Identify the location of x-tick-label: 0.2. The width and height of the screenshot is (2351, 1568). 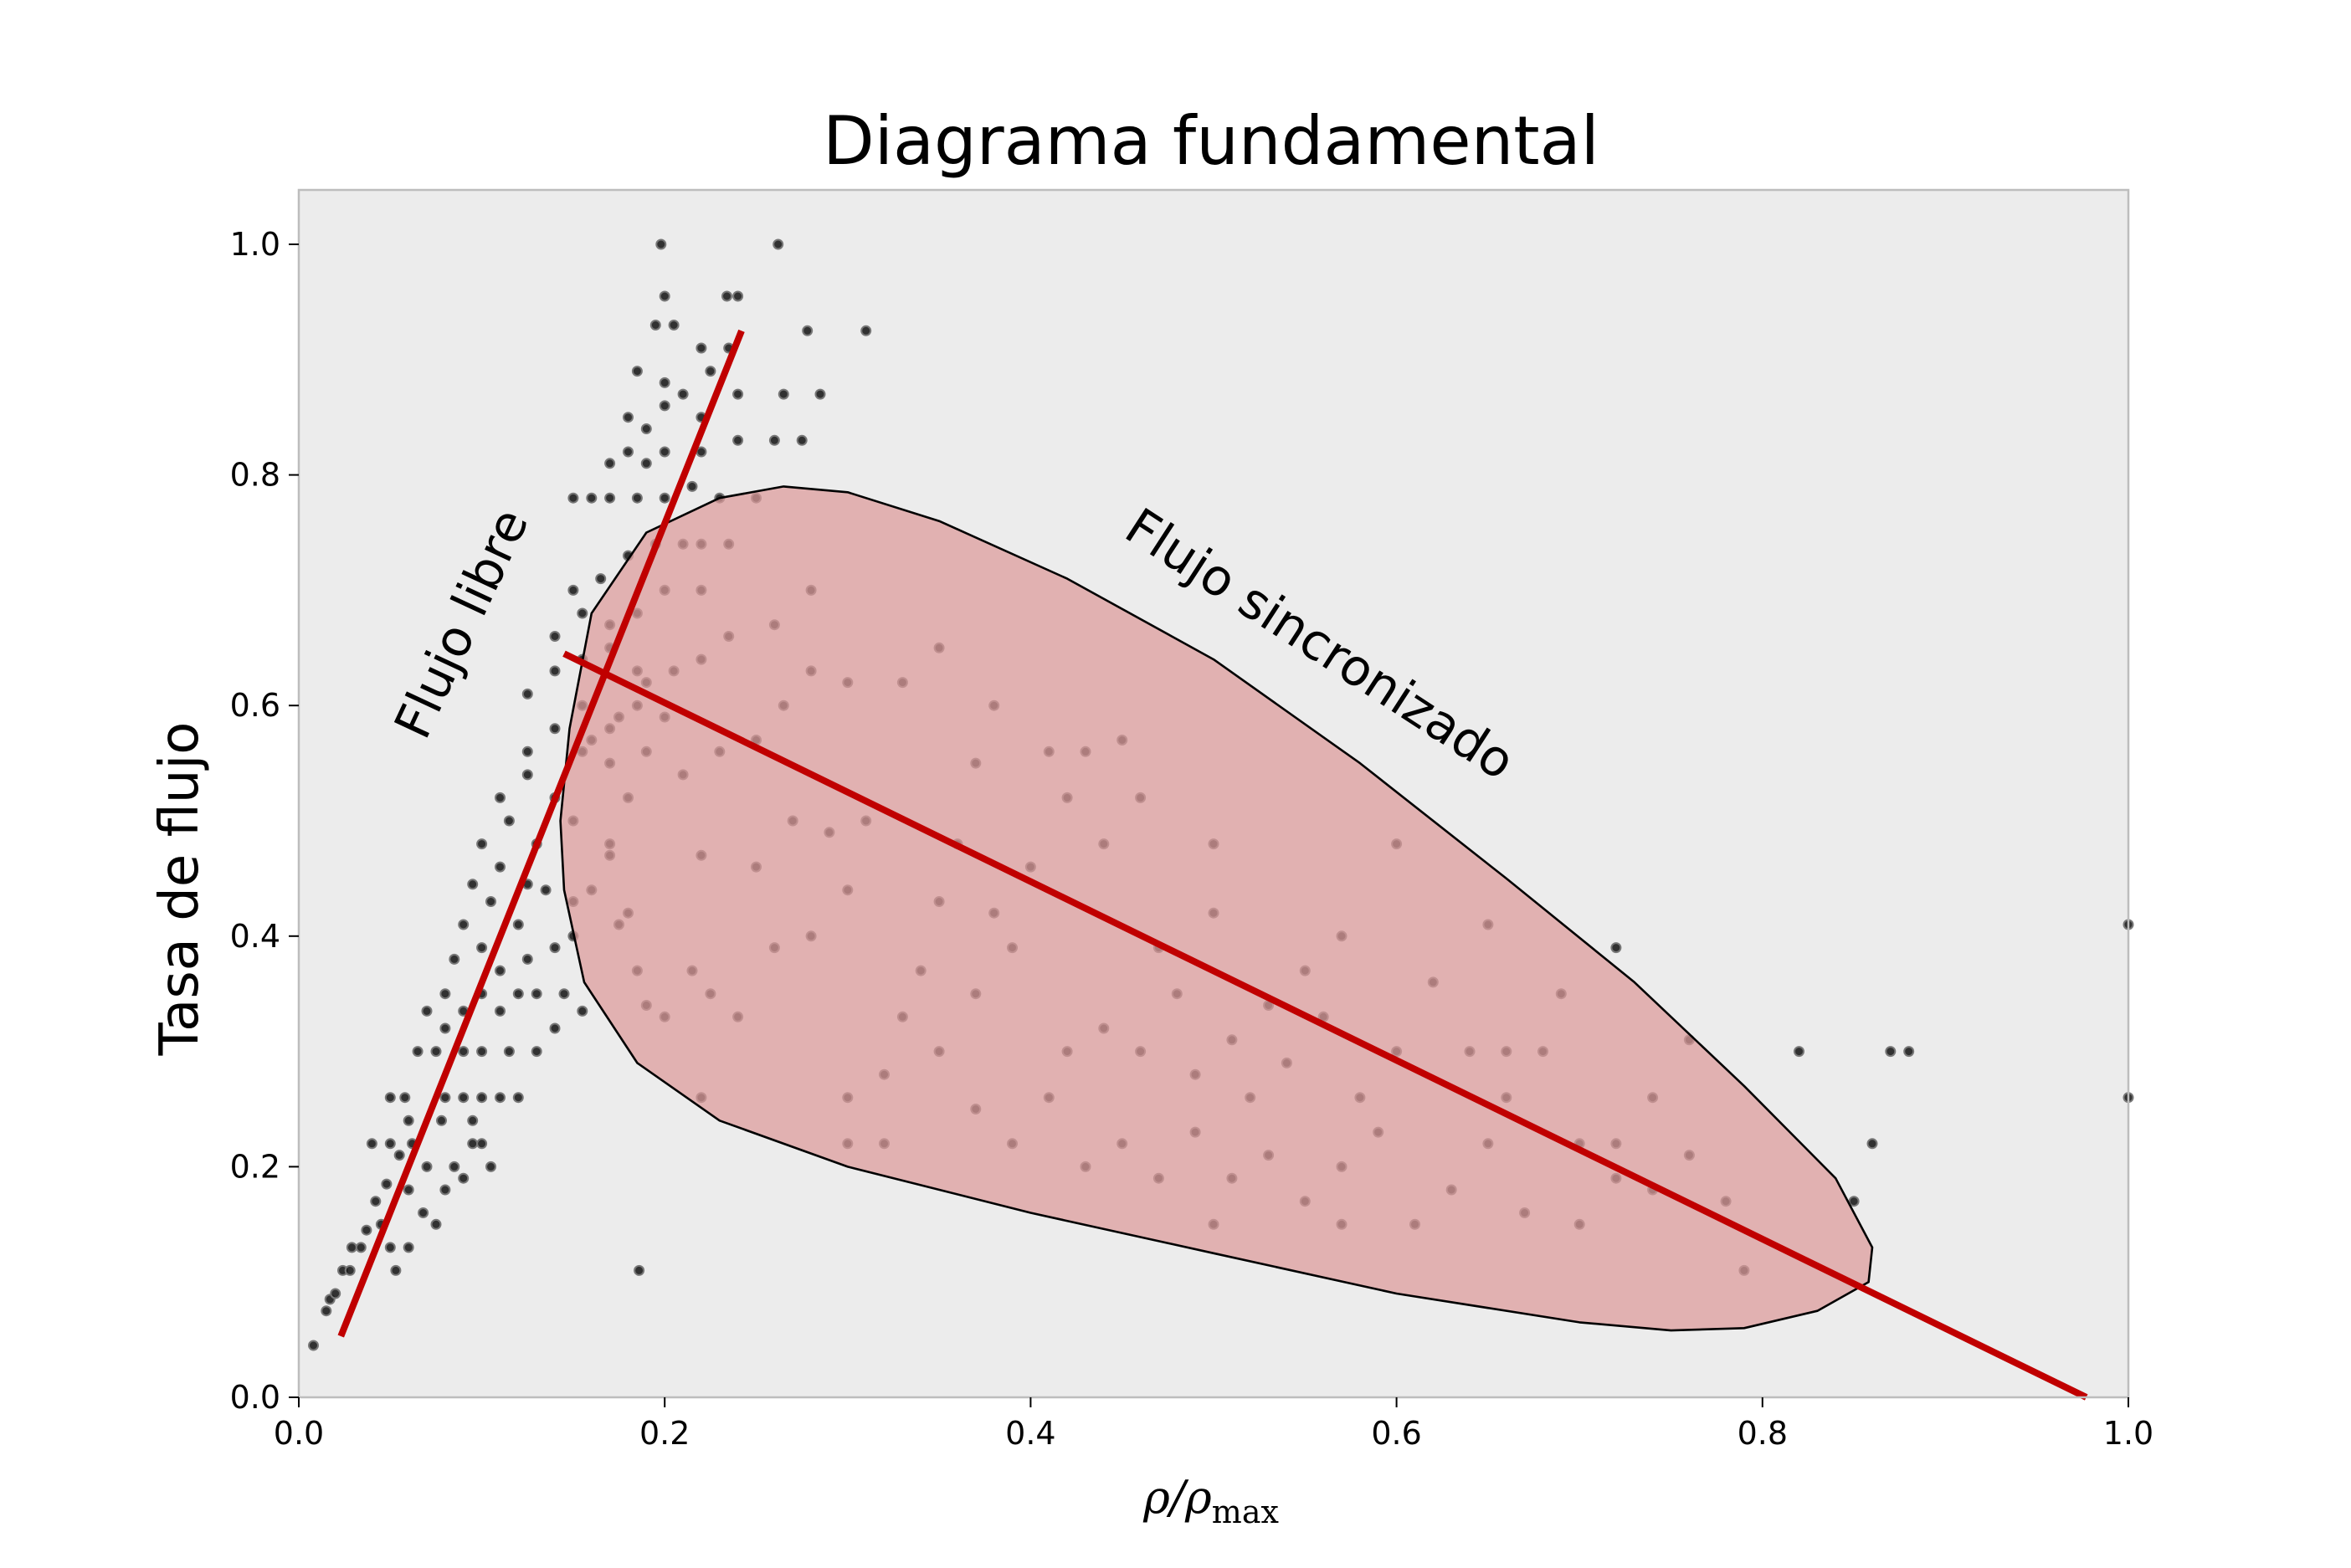
(664, 1434).